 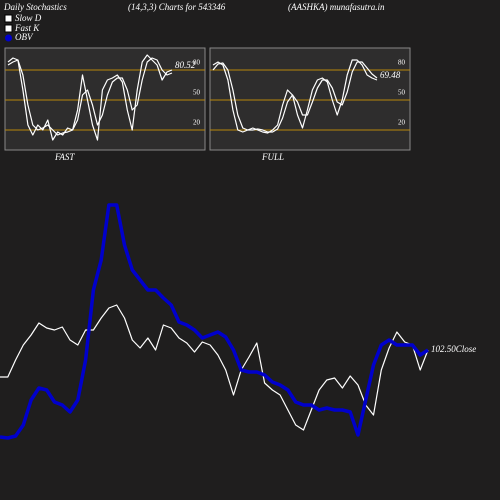 I want to click on header-center: (14,3,3) Charts for 543346, so click(x=177, y=7).